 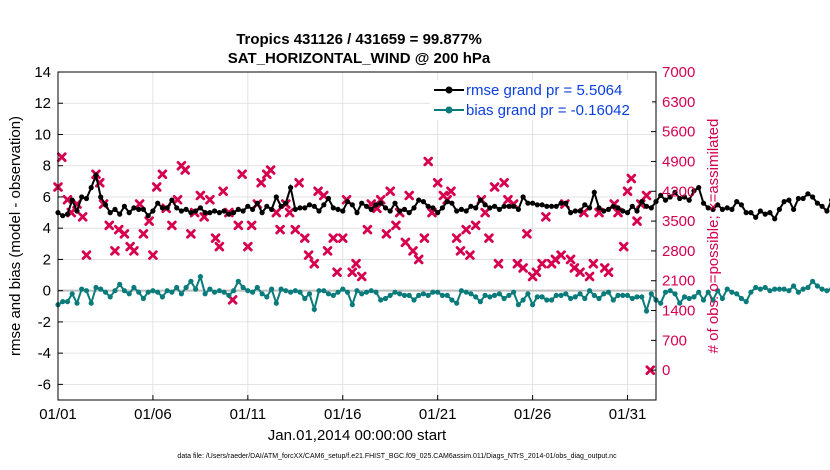 What do you see at coordinates (44, 384) in the screenshot?
I see `y-tick-label: -6` at bounding box center [44, 384].